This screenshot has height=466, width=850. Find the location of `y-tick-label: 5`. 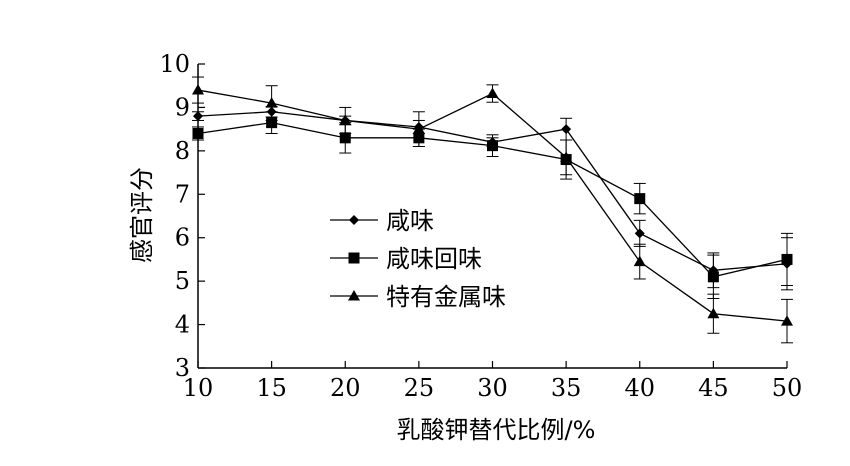

y-tick-label: 5 is located at coordinates (182, 281).